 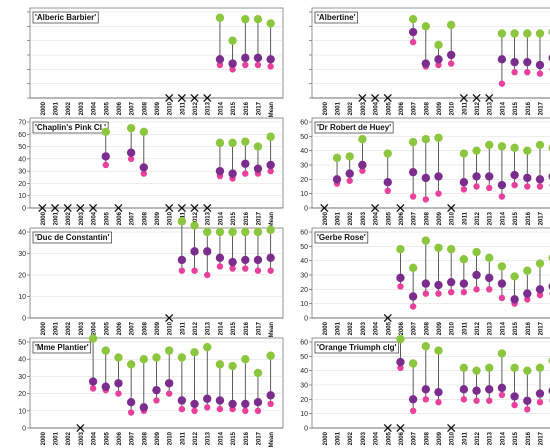 I want to click on y-tick-label: 0, so click(x=306, y=209).